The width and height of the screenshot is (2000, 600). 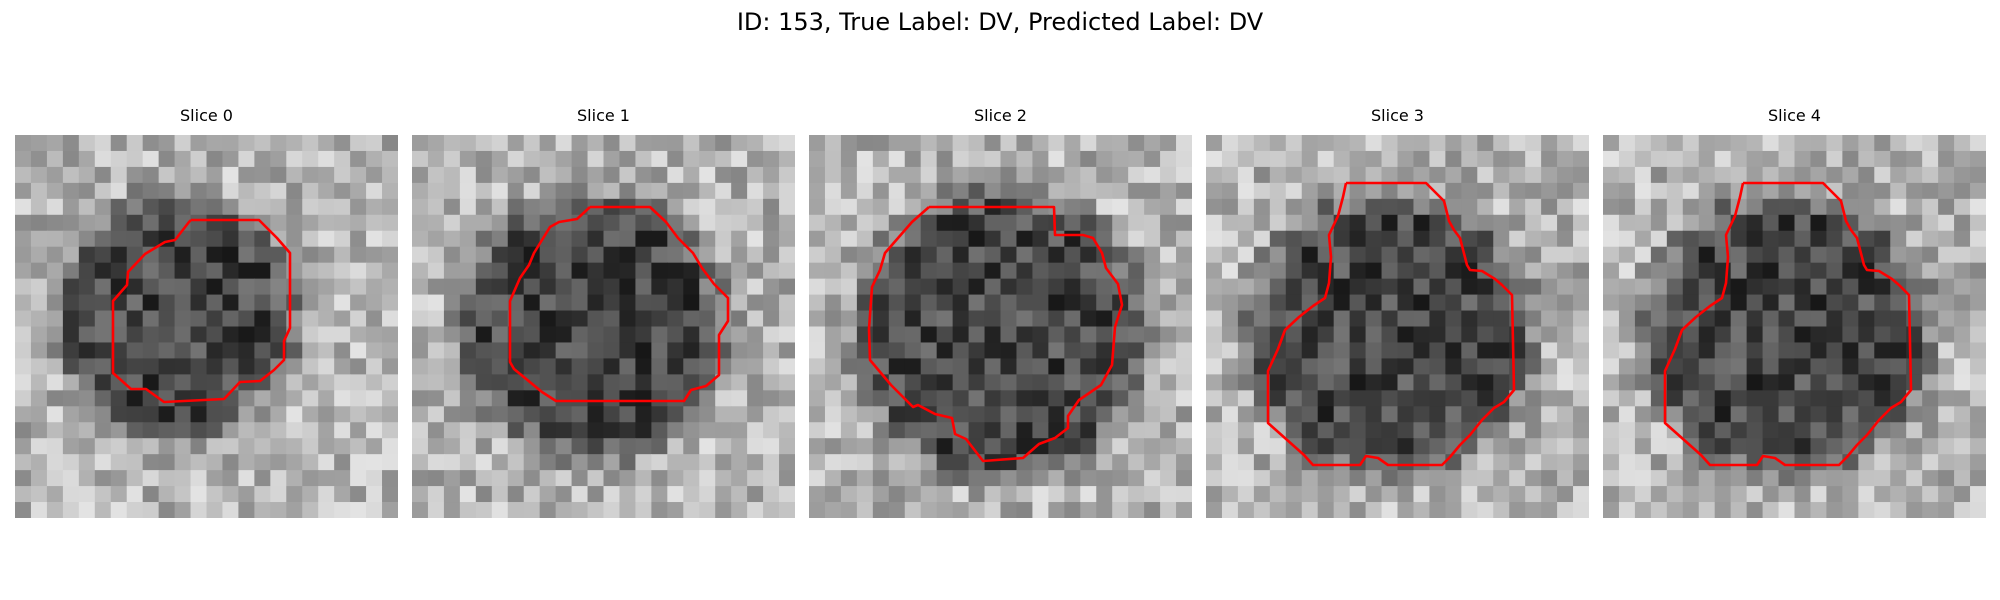 I want to click on slice-title: Slice 3, so click(x=1397, y=115).